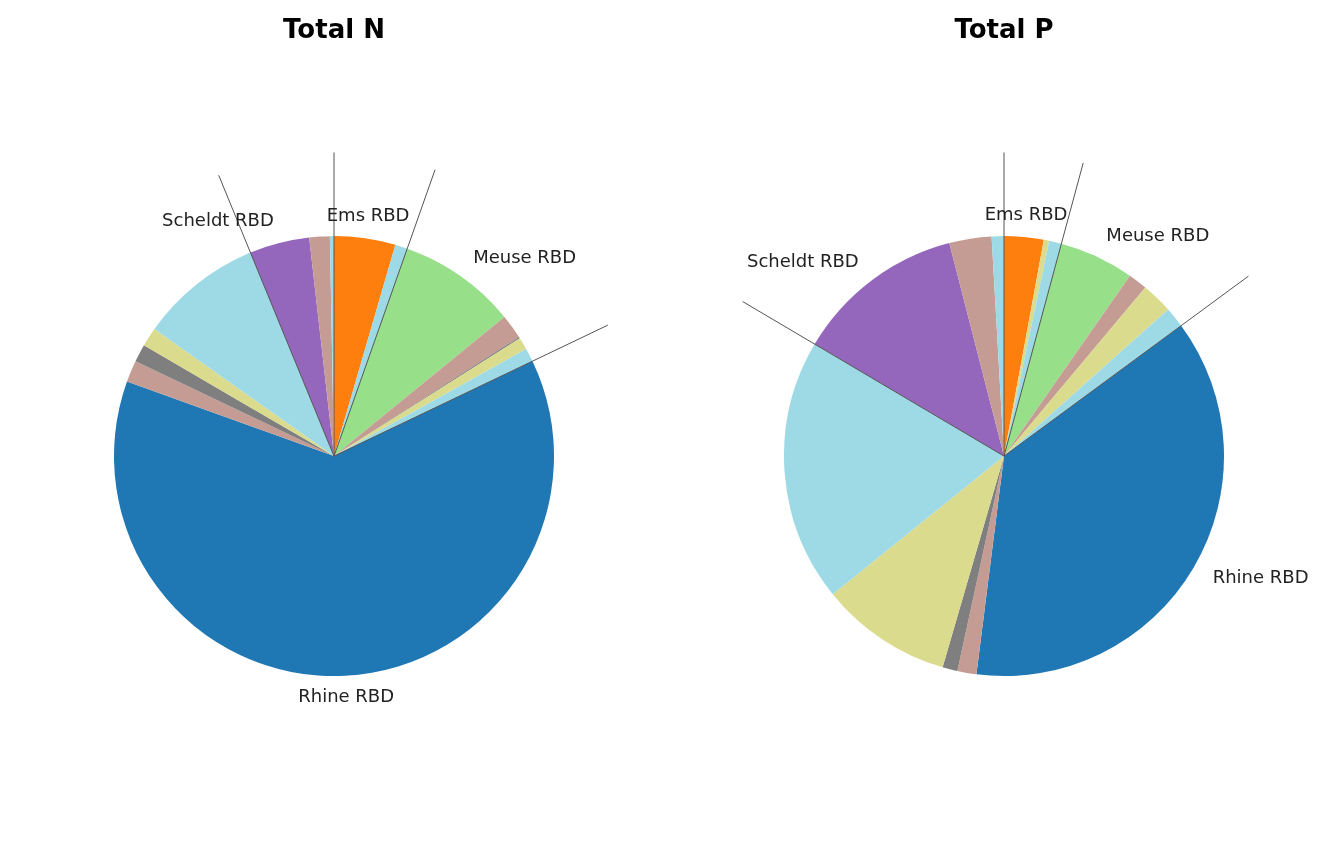  I want to click on chart-title: Total N, so click(334, 29).